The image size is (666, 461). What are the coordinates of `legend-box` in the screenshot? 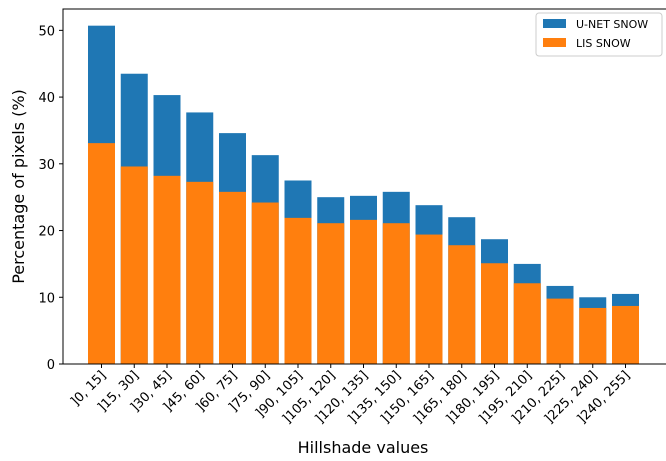 It's located at (599, 34).